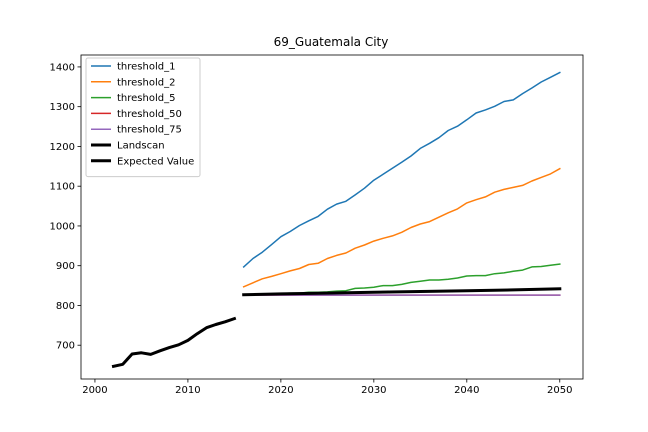  I want to click on legend-label: Landscan, so click(141, 146).